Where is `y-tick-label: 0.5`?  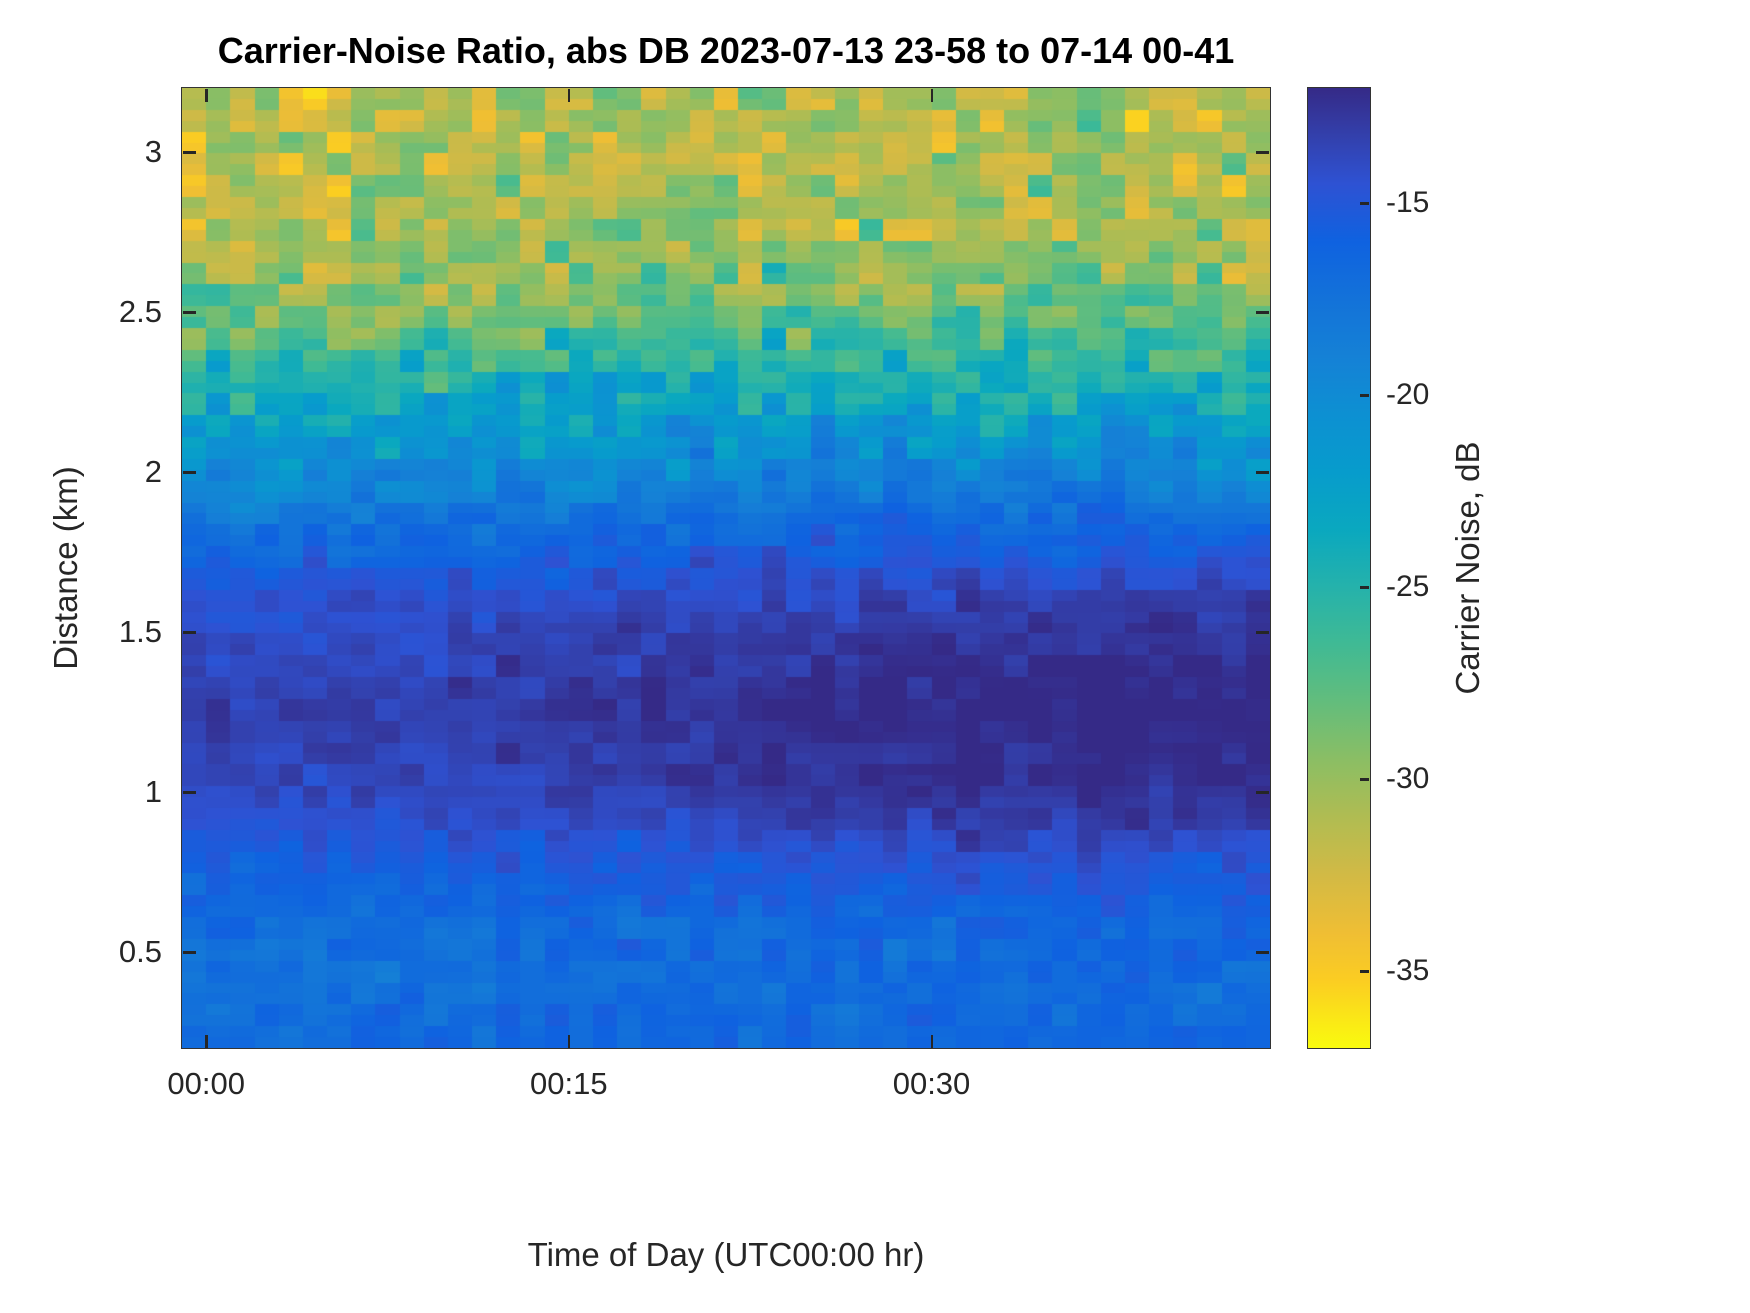 y-tick-label: 0.5 is located at coordinates (140, 951).